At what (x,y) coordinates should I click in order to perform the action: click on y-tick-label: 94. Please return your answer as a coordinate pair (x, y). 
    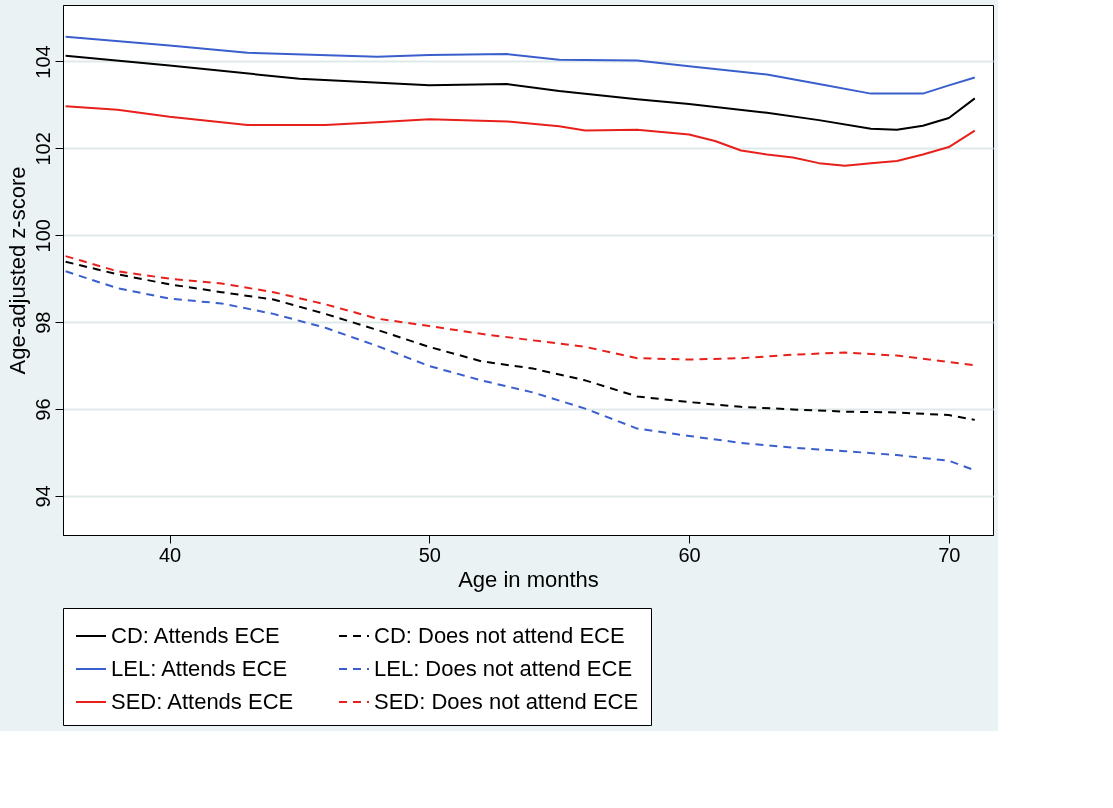
    Looking at the image, I should click on (42, 496).